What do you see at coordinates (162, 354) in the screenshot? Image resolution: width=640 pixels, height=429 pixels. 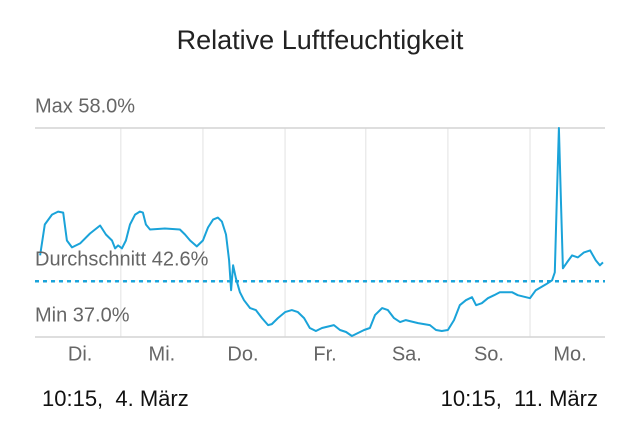 I see `x-tick-label: Mi.` at bounding box center [162, 354].